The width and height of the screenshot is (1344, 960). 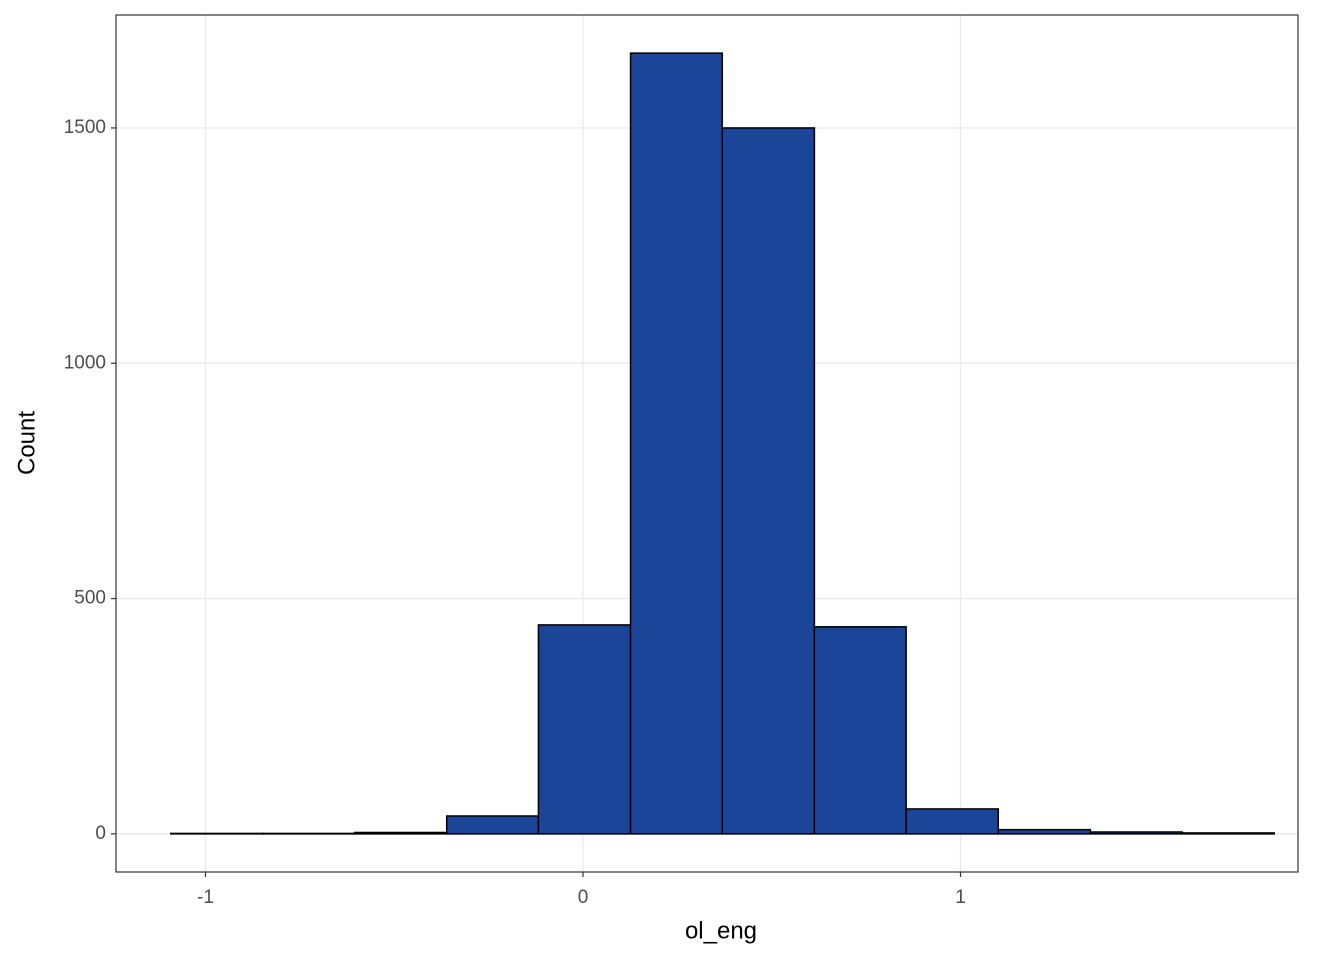 What do you see at coordinates (583, 897) in the screenshot?
I see `x-tick-label: 0` at bounding box center [583, 897].